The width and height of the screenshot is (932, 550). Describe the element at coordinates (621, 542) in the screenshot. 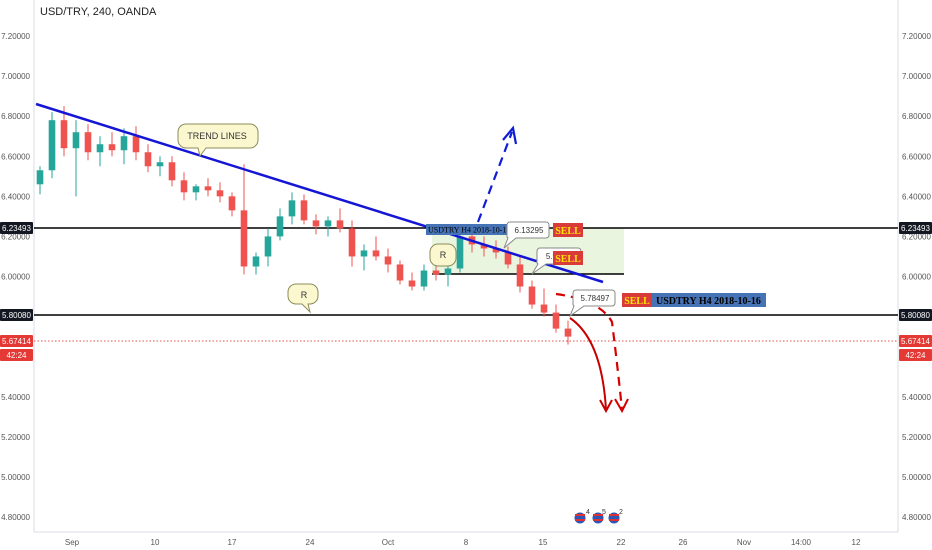

I see `x-tick-label: 22` at that location.